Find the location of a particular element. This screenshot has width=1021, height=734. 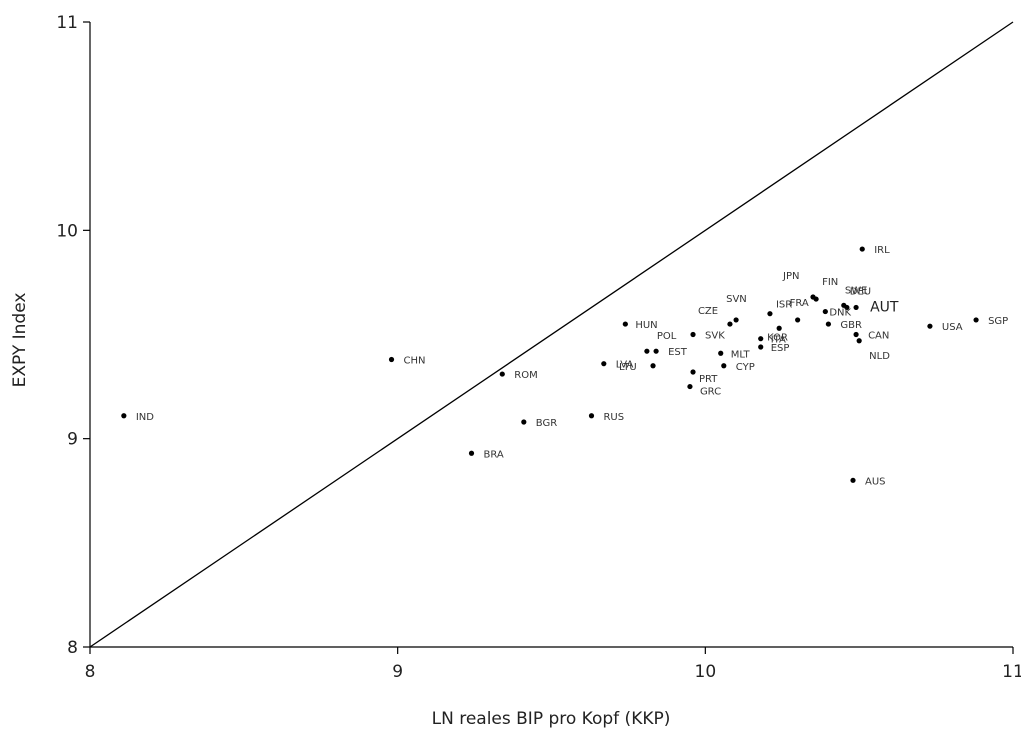

data-label: PRT is located at coordinates (708, 379).